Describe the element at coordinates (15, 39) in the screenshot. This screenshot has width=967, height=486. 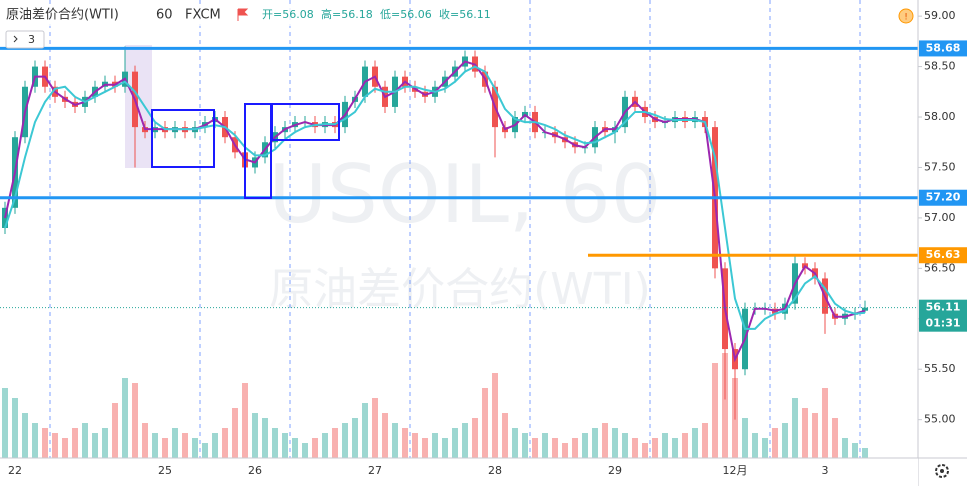
I see `chevron-icon` at that location.